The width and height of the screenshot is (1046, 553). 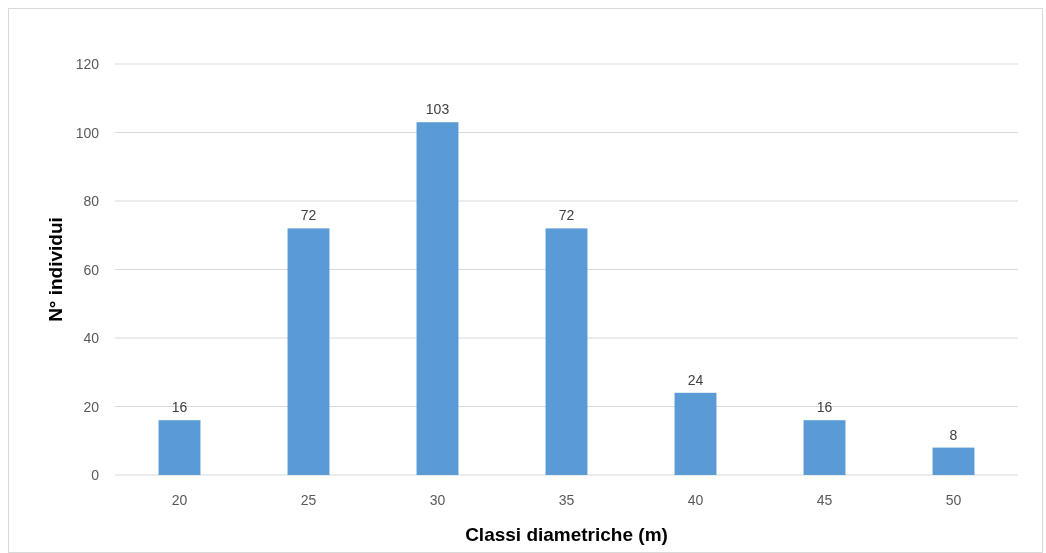 What do you see at coordinates (87, 132) in the screenshot?
I see `y-tick-label: 100` at bounding box center [87, 132].